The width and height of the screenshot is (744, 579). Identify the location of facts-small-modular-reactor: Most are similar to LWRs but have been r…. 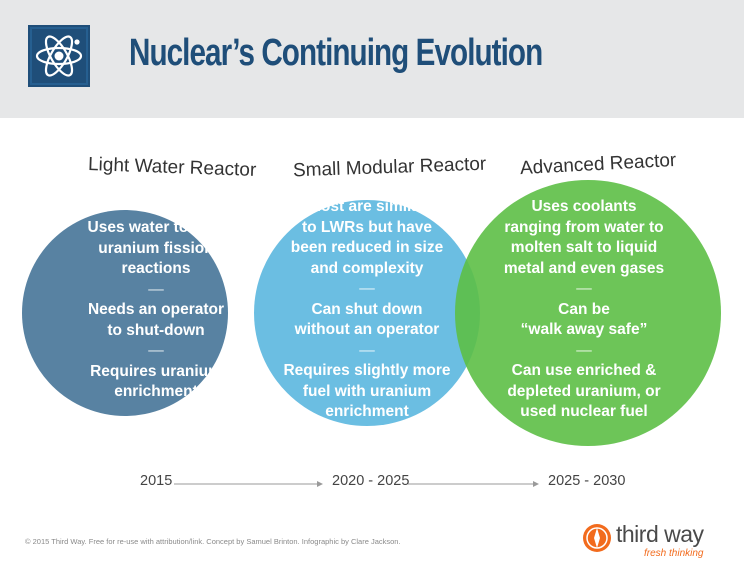
(367, 310).